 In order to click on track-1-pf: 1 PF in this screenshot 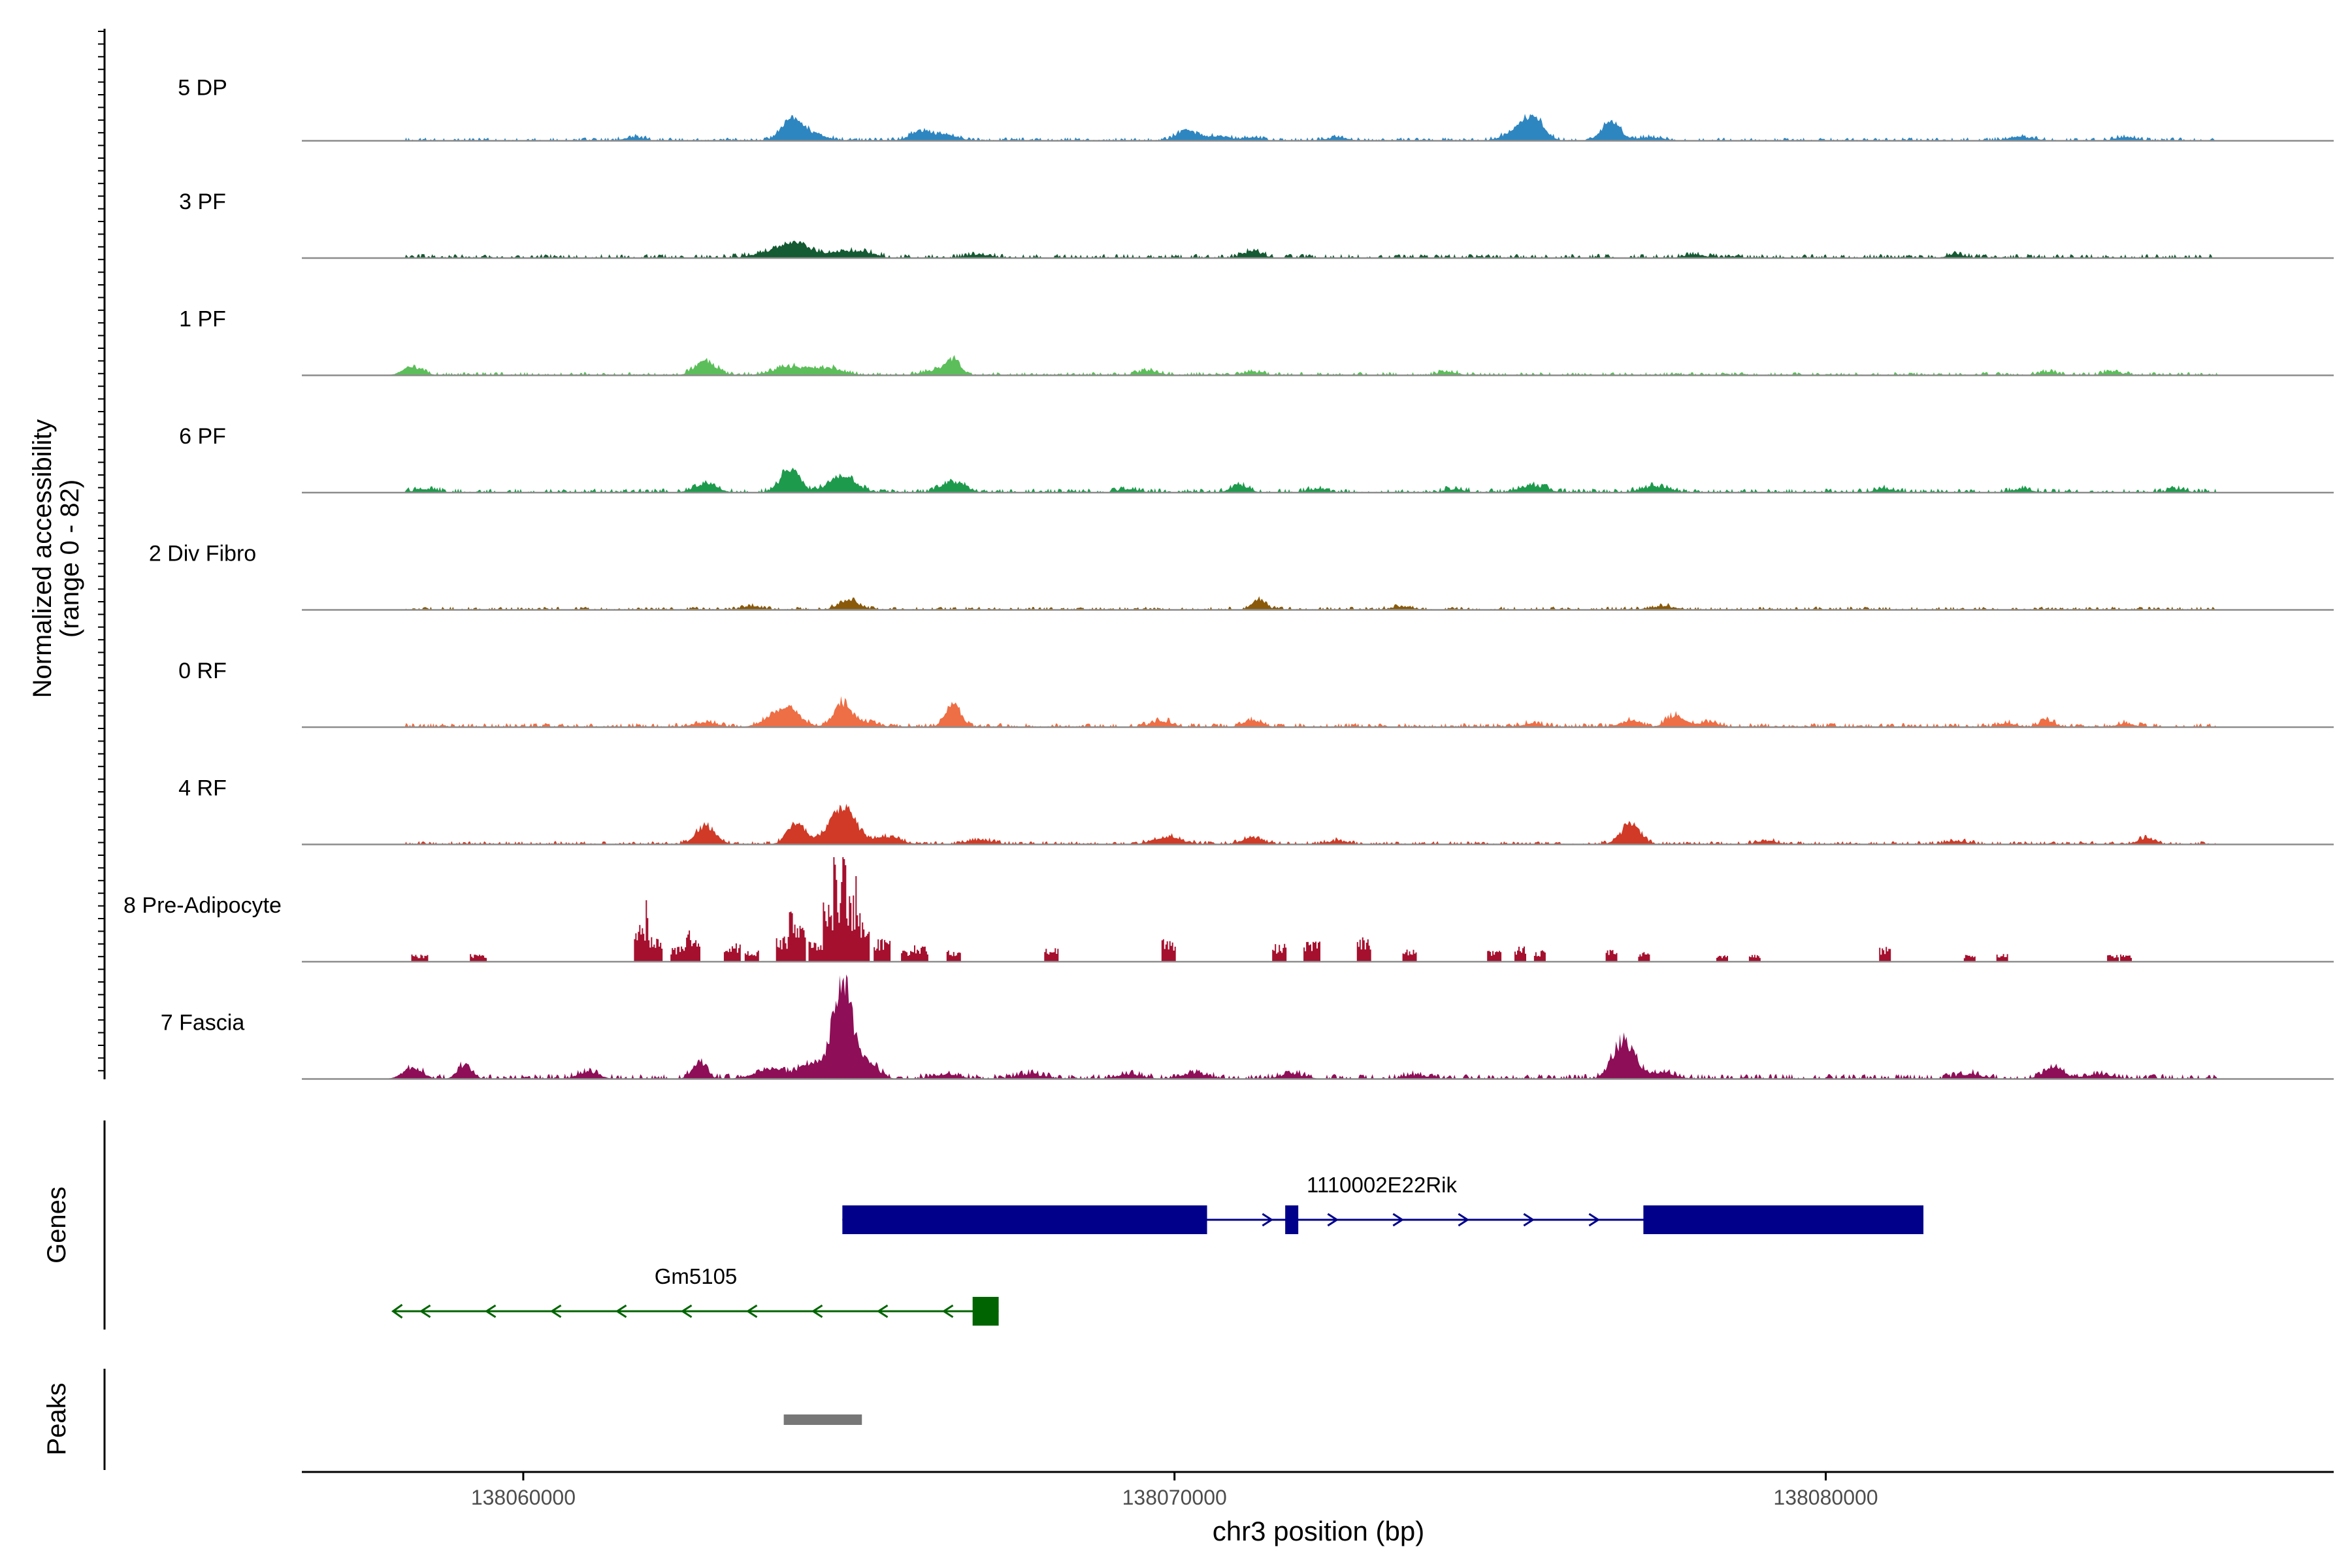, I will do `click(1256, 341)`.